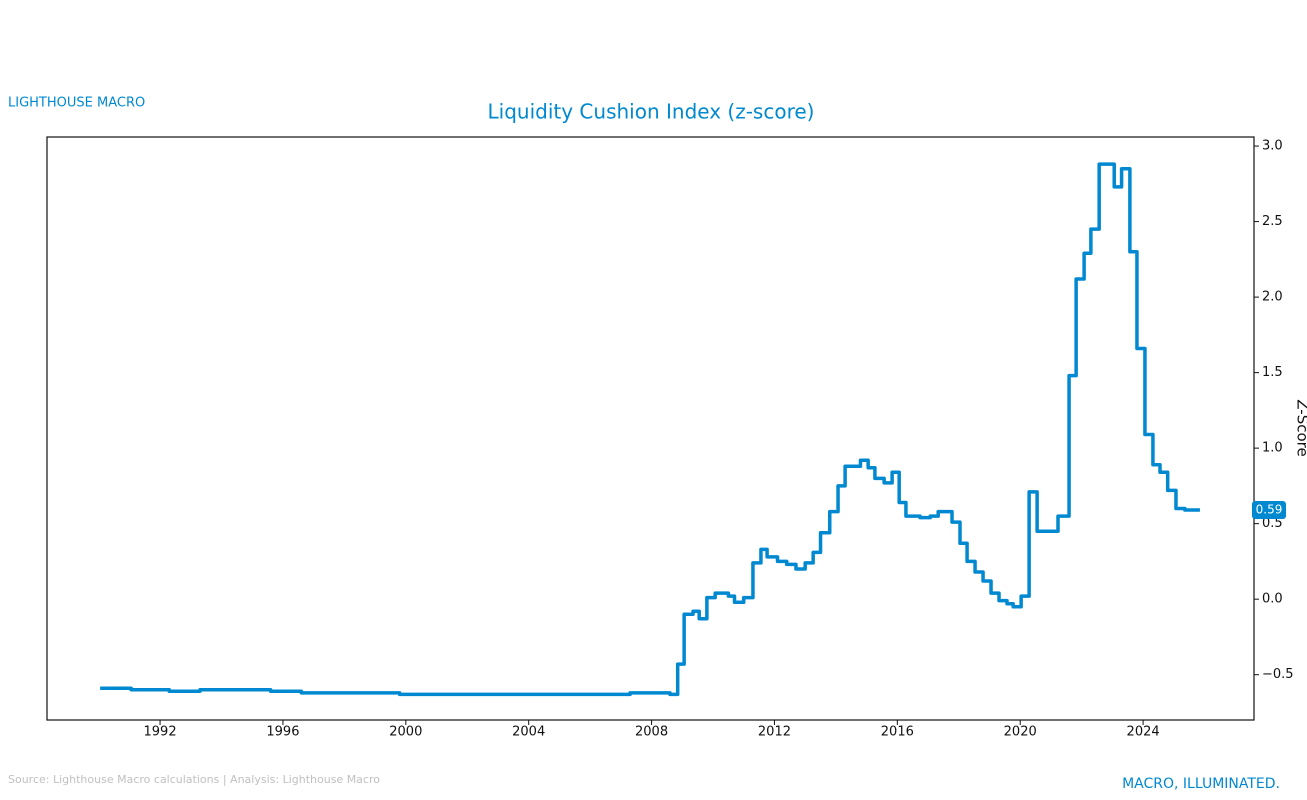  I want to click on y-tick-label: 0.5, so click(1272, 523).